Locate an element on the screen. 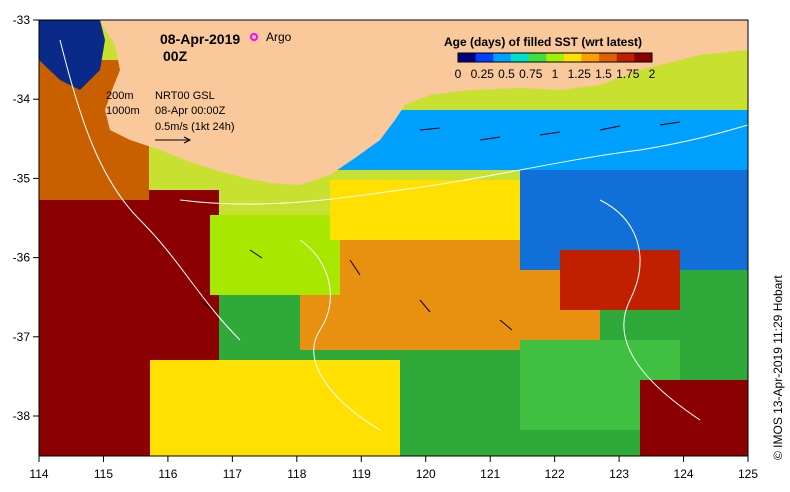 The image size is (790, 492). contour-200m-label: 200m is located at coordinates (120, 96).